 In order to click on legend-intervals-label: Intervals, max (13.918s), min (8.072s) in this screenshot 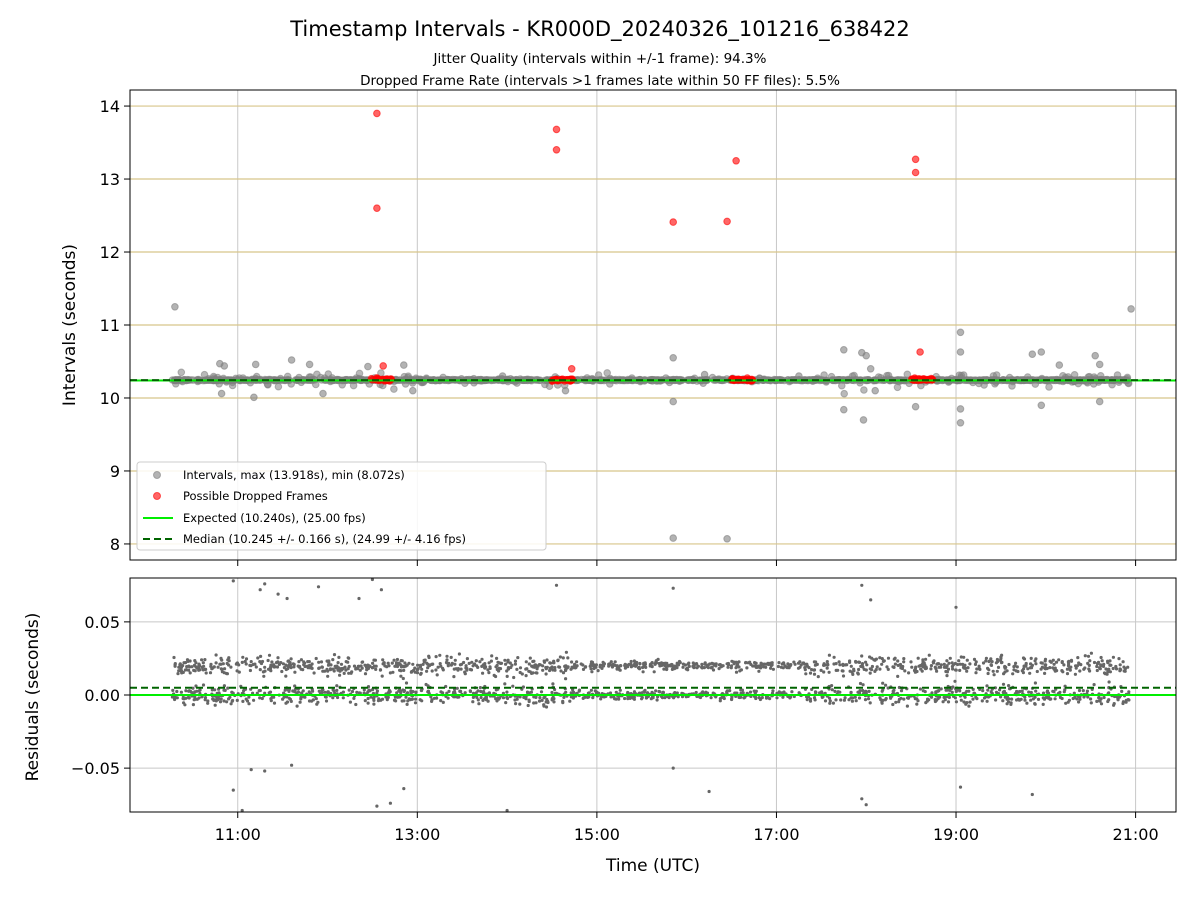, I will do `click(294, 475)`.